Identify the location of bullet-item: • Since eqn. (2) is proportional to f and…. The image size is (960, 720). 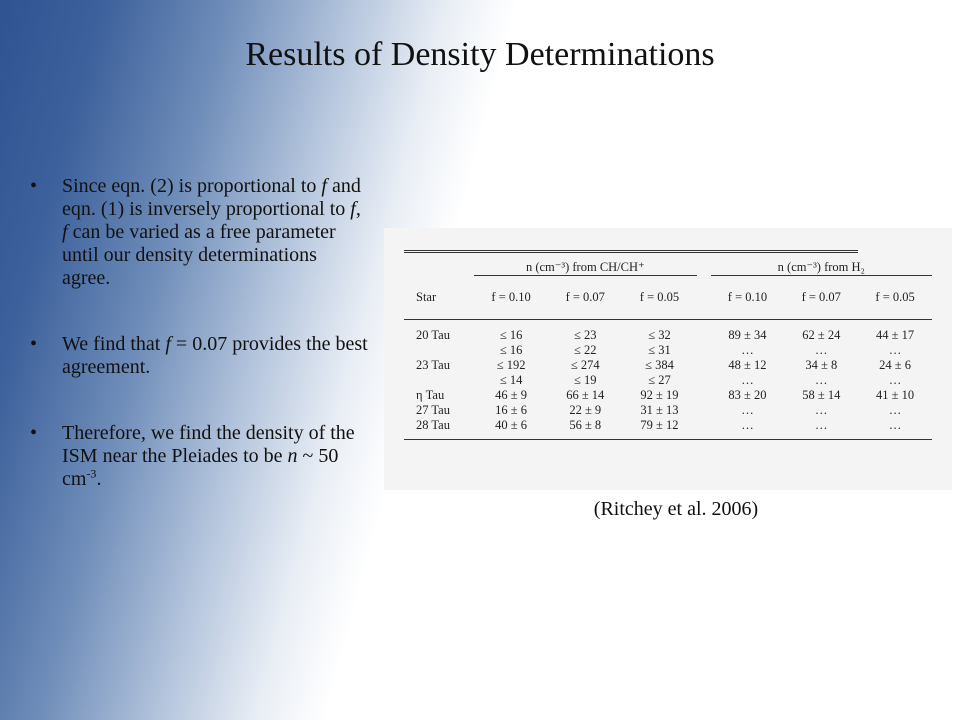
(195, 232).